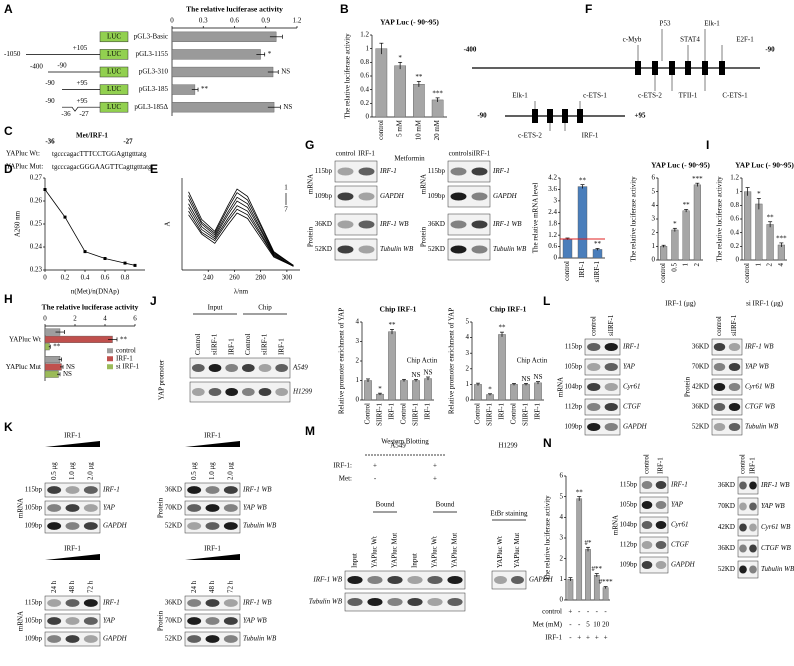 This screenshot has width=794, height=666. I want to click on x-tick-label: Control, so click(514, 413).